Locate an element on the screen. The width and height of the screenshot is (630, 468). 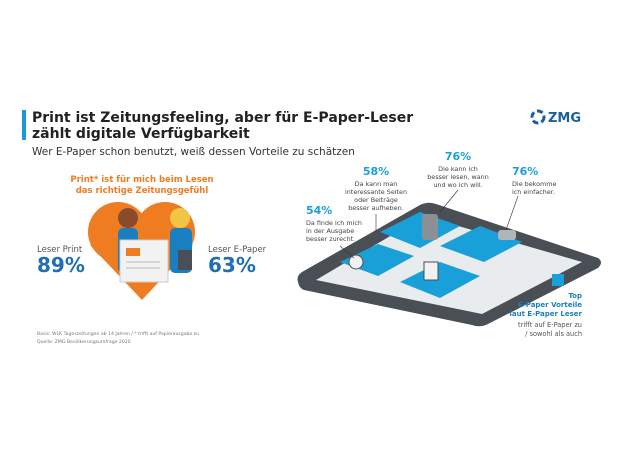
legend-note: / sowohl als auch is located at coordinates (553, 334).